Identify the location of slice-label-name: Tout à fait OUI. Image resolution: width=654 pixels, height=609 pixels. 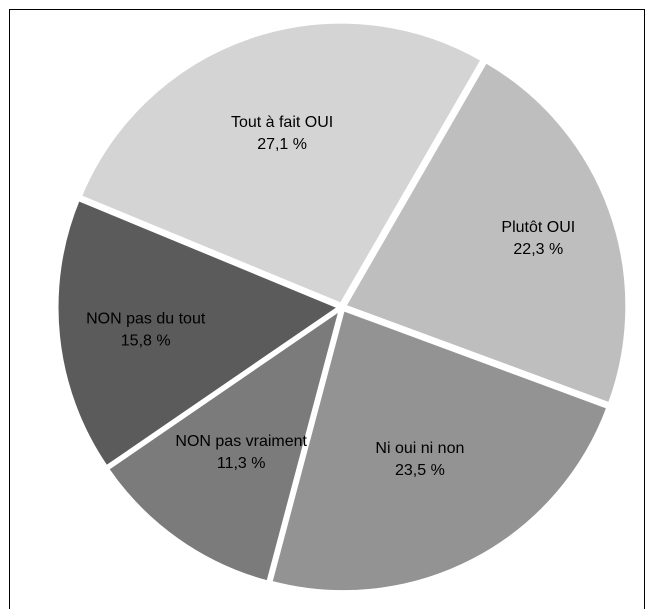
(282, 122).